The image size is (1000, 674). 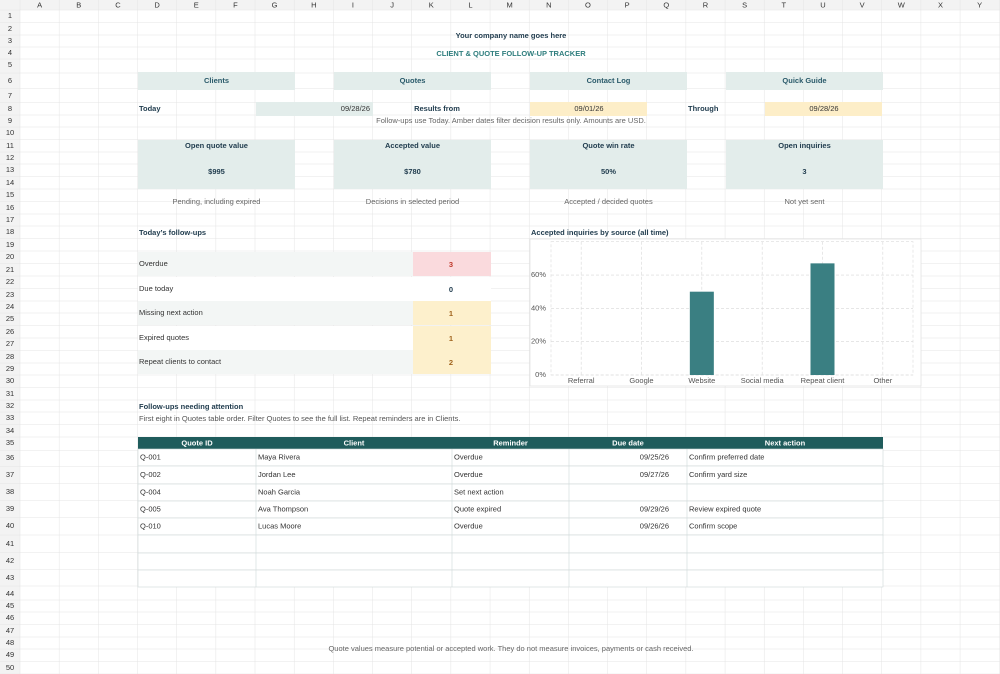 What do you see at coordinates (804, 201) in the screenshot?
I see `kpi-note: Not yet sent` at bounding box center [804, 201].